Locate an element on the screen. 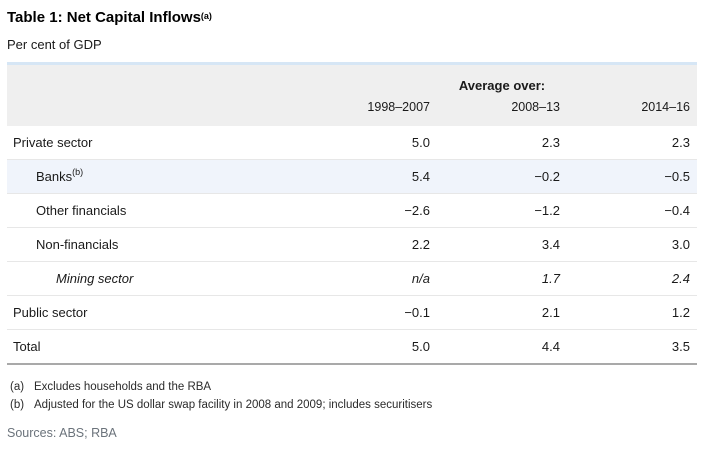 Image resolution: width=713 pixels, height=449 pixels. group-header-cell: Average over: is located at coordinates (502, 85).